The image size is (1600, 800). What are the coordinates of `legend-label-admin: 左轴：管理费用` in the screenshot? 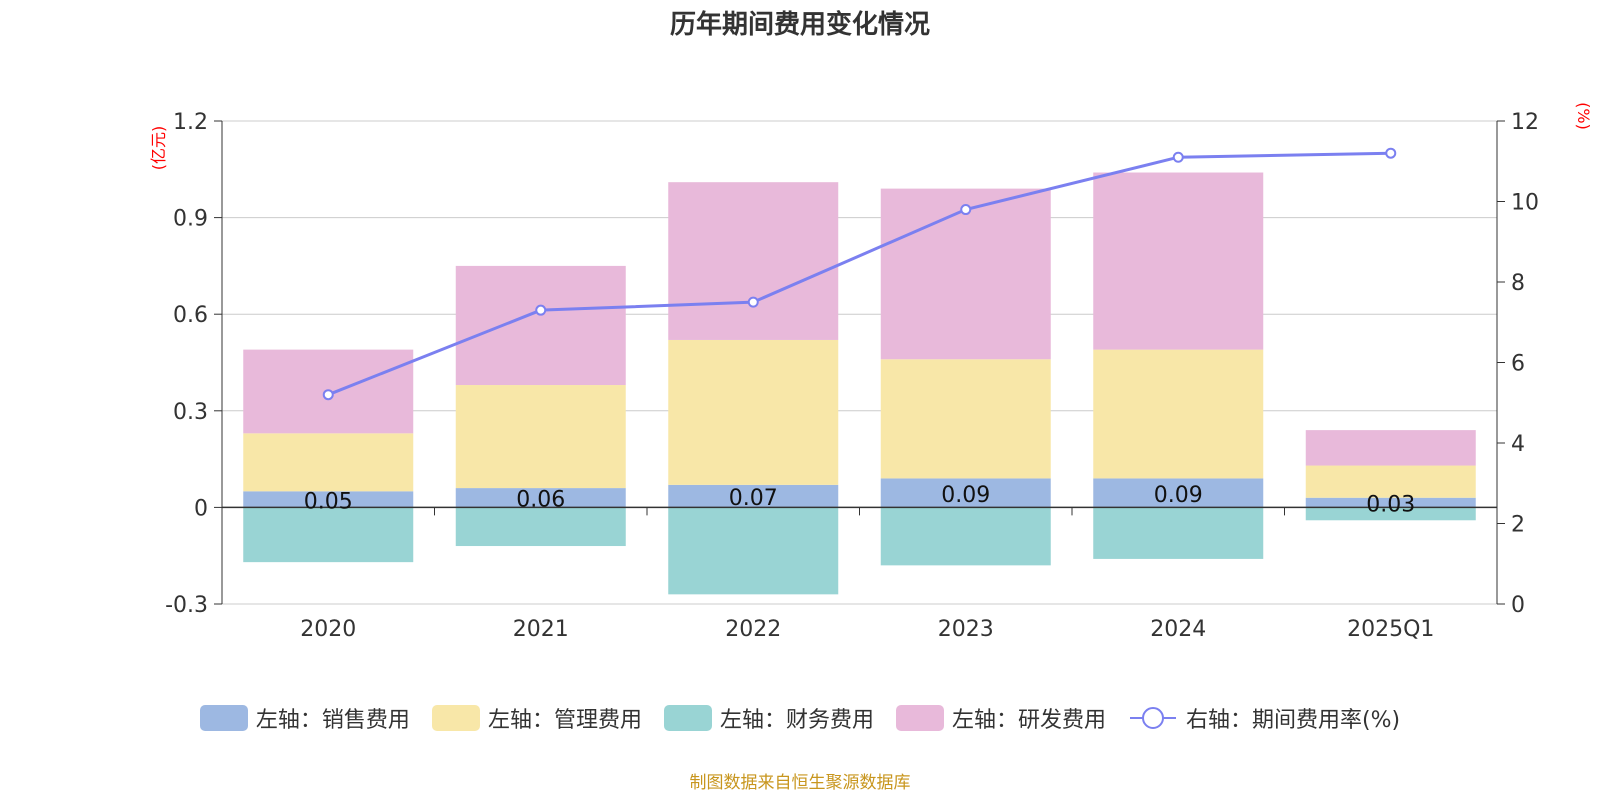 It's located at (564, 720).